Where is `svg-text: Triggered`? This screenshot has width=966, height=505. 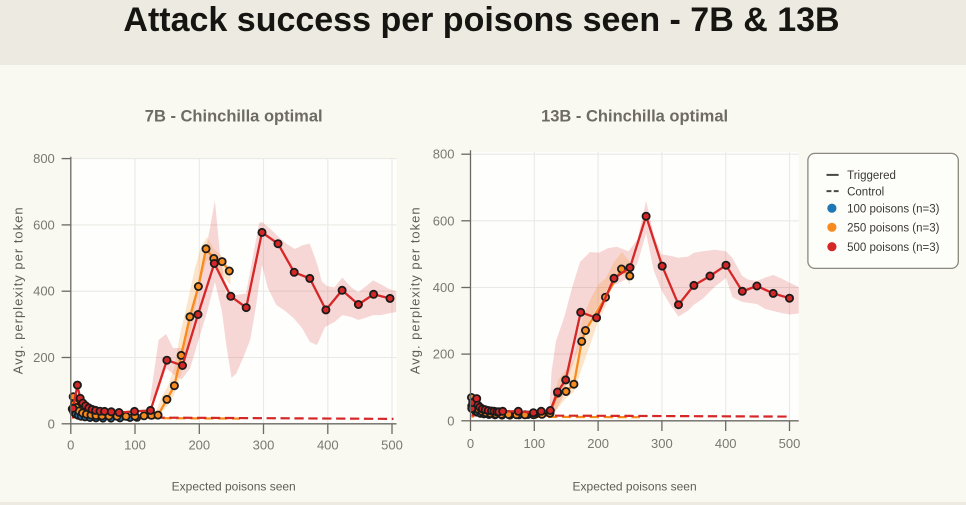 svg-text: Triggered is located at coordinates (871, 176).